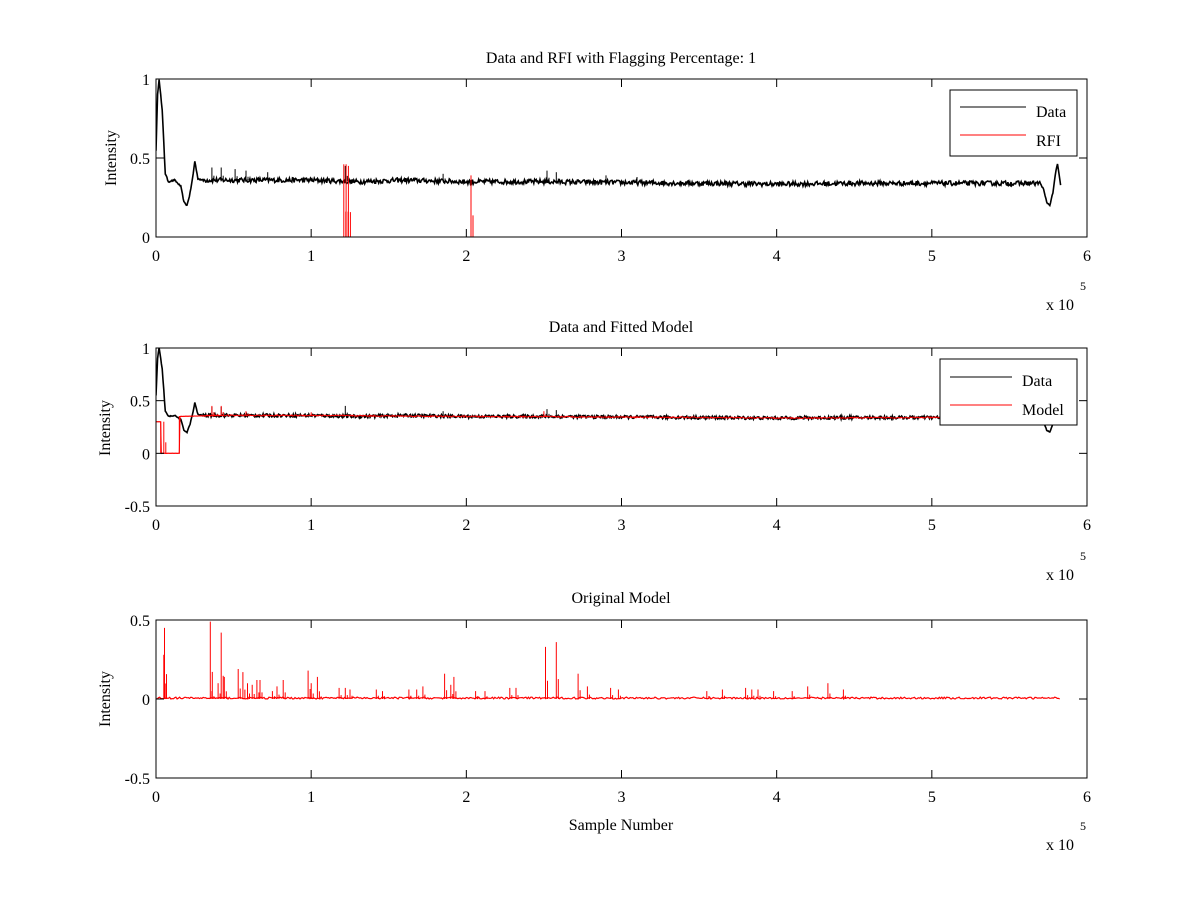 The height and width of the screenshot is (900, 1200). What do you see at coordinates (621, 327) in the screenshot?
I see `subplot-title: Data and Fitted Model` at bounding box center [621, 327].